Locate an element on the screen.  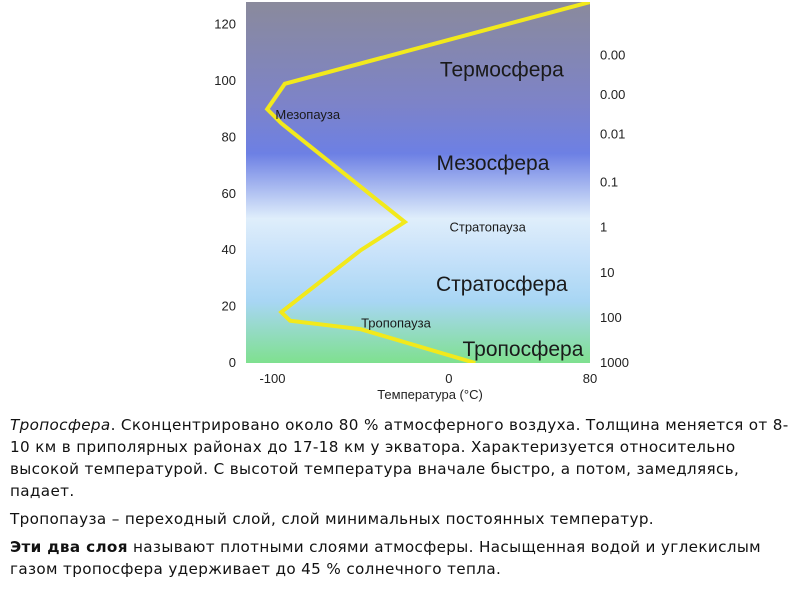
x-tick-label: 0 is located at coordinates (448, 378).